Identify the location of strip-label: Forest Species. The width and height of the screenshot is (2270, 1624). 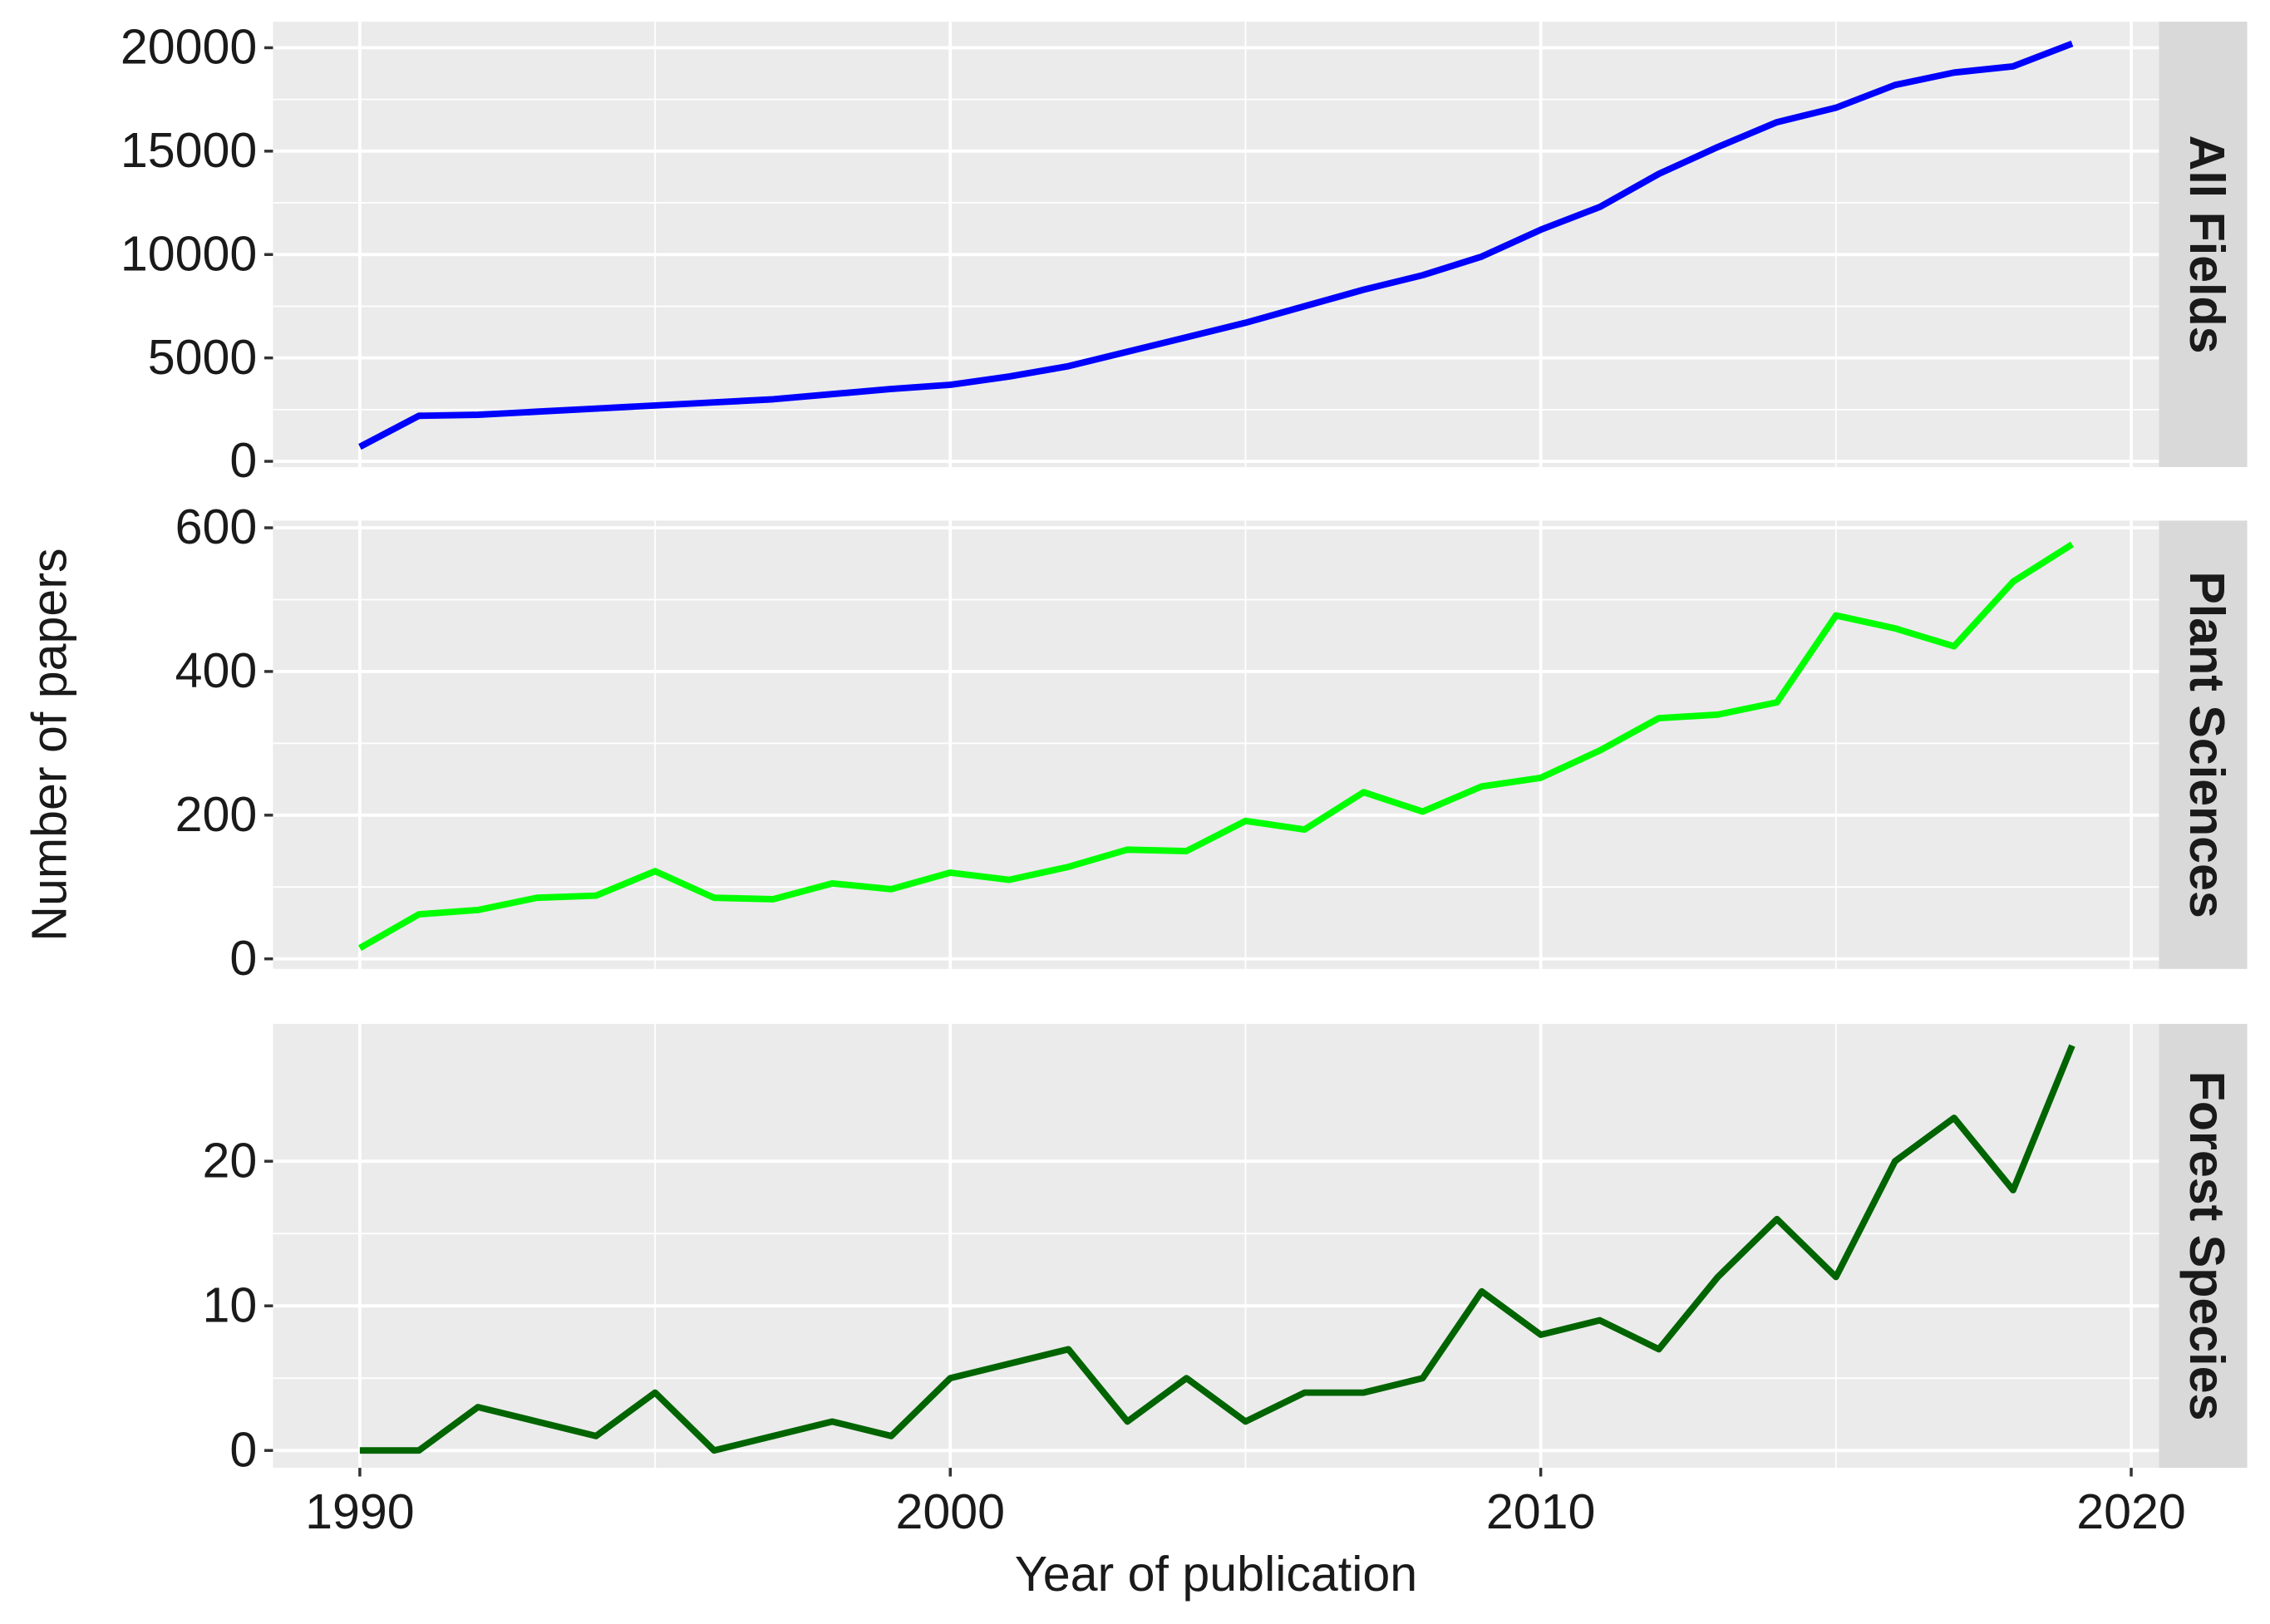
(2207, 1246).